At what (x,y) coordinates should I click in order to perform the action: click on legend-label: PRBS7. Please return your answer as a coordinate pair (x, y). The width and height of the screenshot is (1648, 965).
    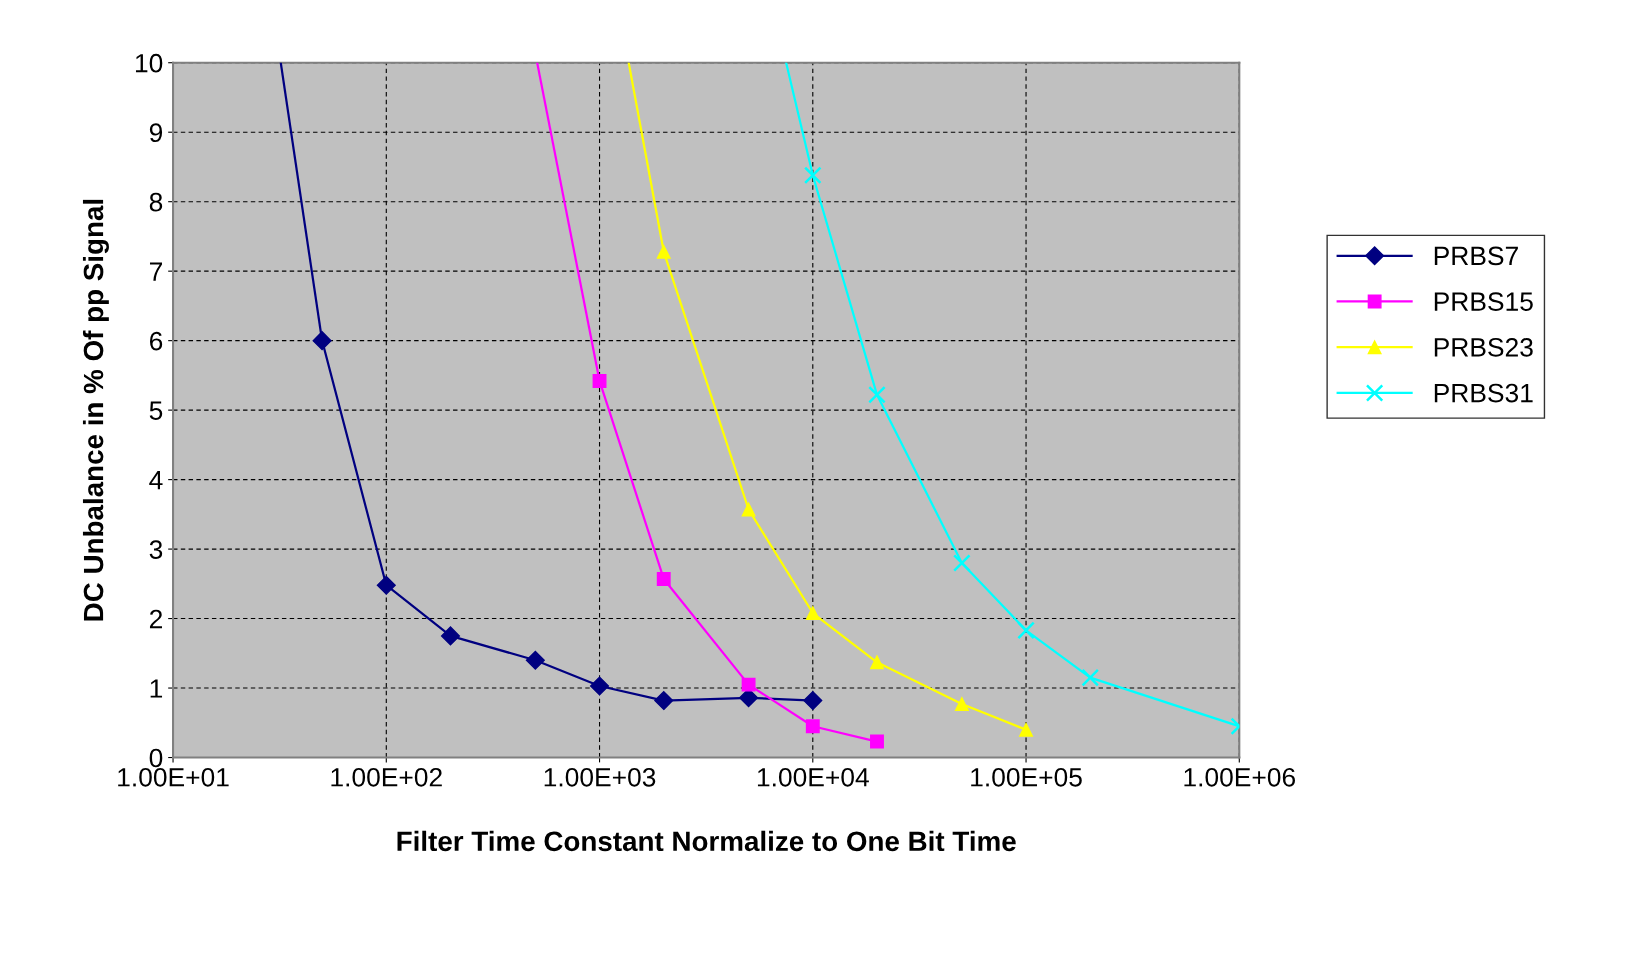
    Looking at the image, I should click on (1476, 256).